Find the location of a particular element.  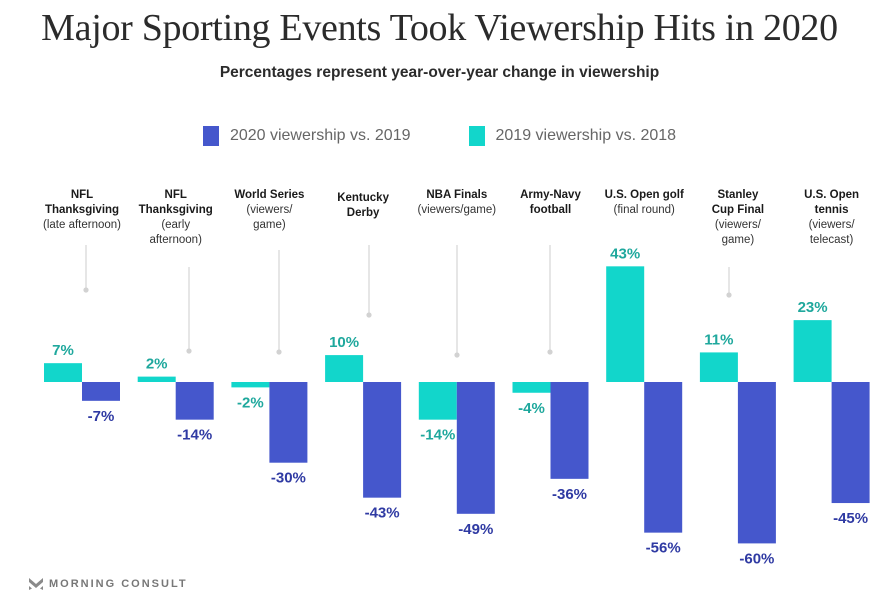

data-label: -45% is located at coordinates (850, 518).